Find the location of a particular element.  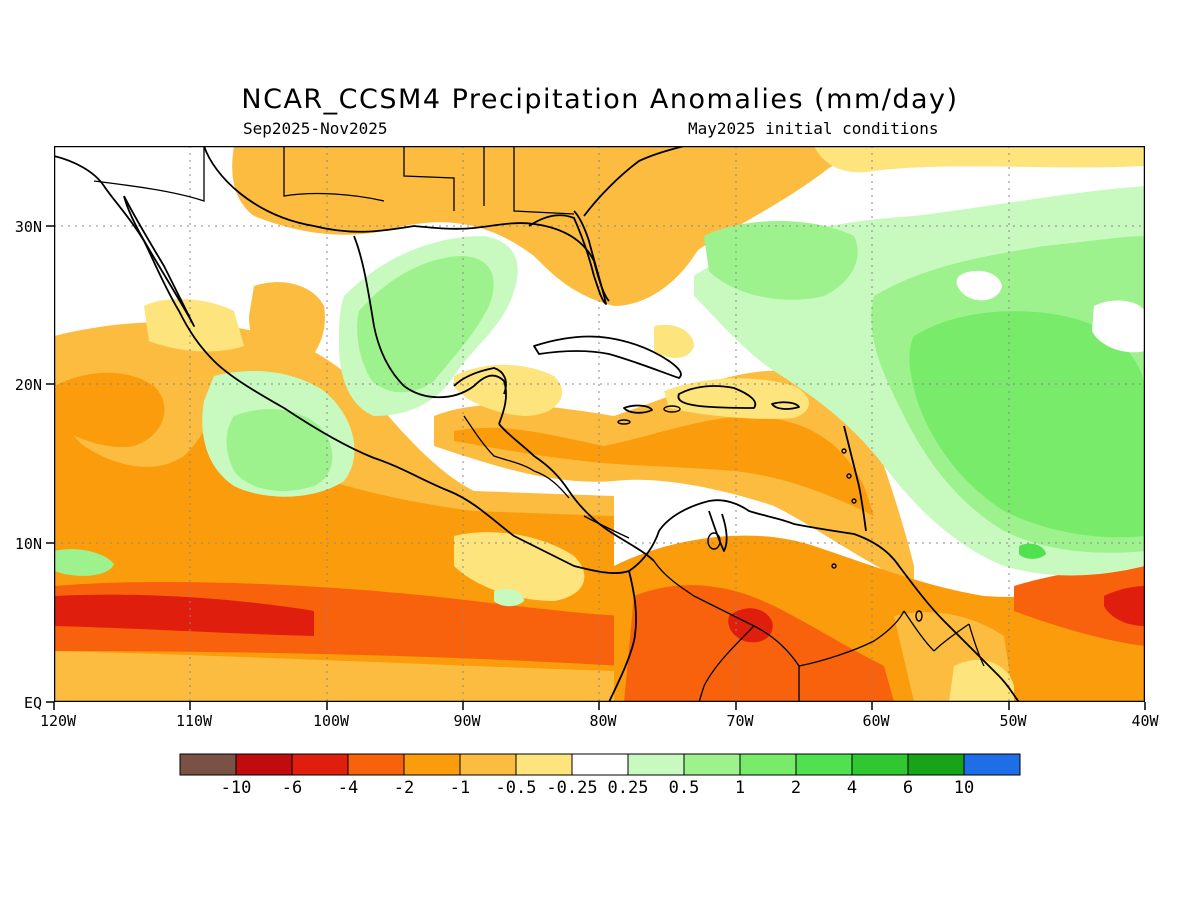

lon-label-70w: 70W is located at coordinates (740, 721).